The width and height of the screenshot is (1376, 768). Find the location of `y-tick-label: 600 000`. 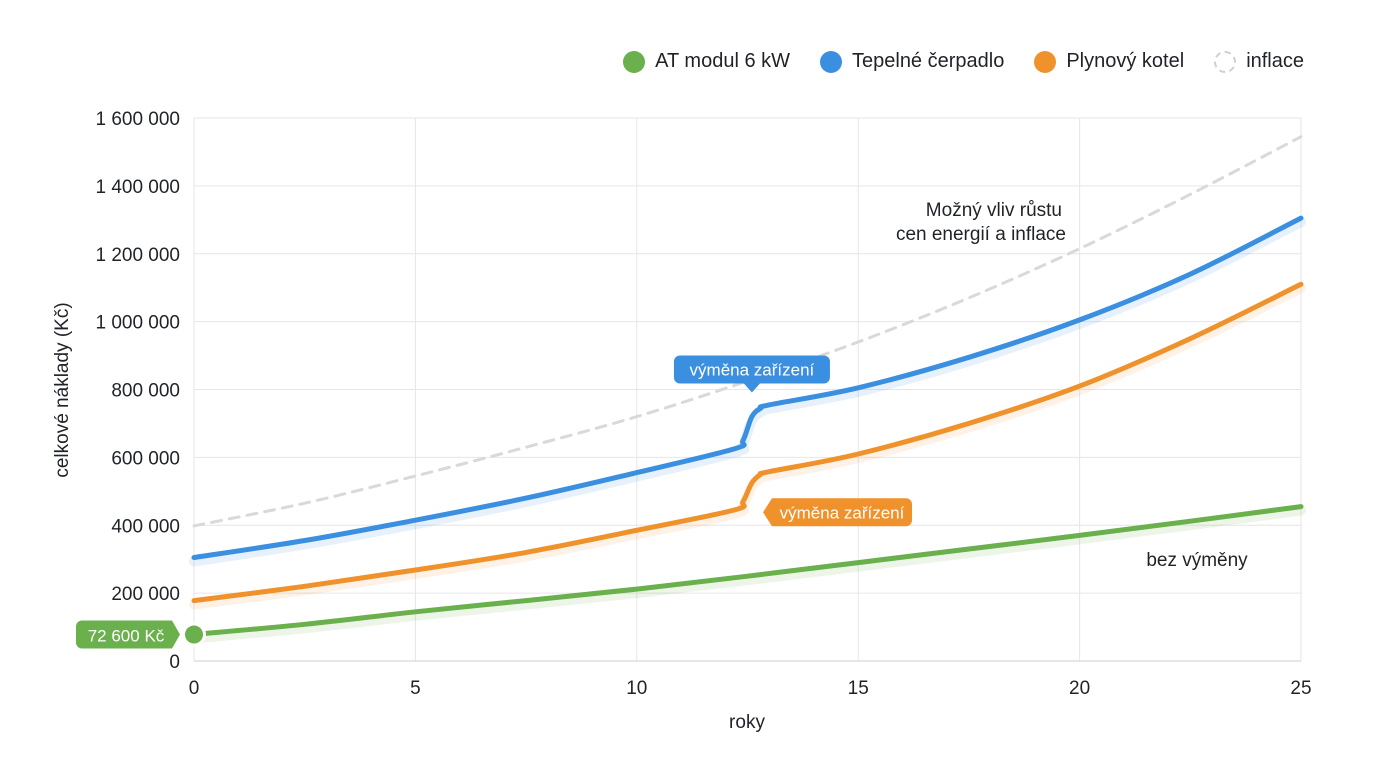

y-tick-label: 600 000 is located at coordinates (145, 458).